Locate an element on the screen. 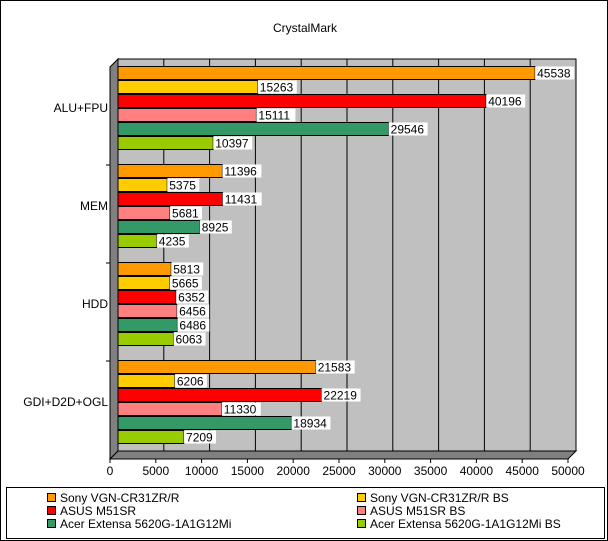 This screenshot has height=541, width=608. data-label: 5665 is located at coordinates (185, 284).